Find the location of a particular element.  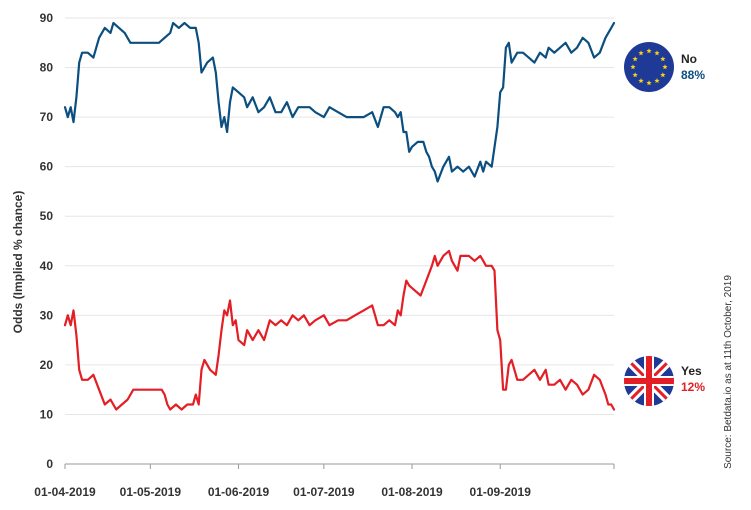

y-tick-label: 30 is located at coordinates (47, 315).